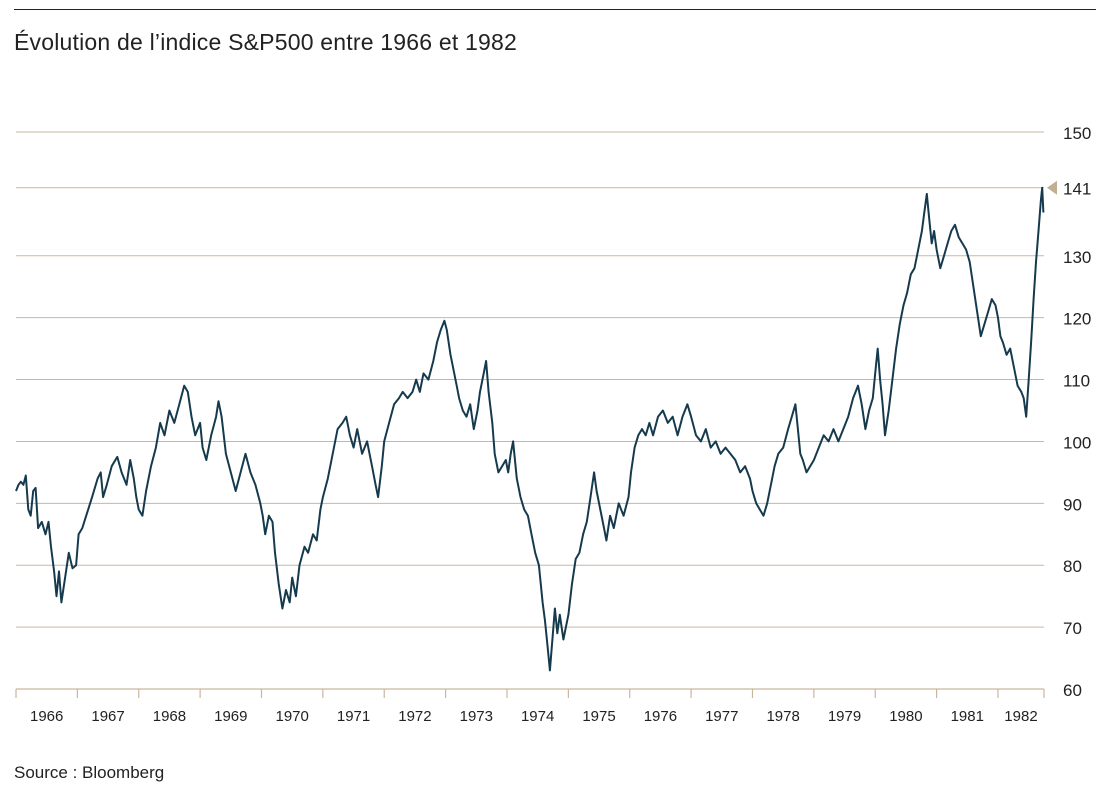 The height and width of the screenshot is (801, 1104). Describe the element at coordinates (555, 9) in the screenshot. I see `top-rule` at that location.